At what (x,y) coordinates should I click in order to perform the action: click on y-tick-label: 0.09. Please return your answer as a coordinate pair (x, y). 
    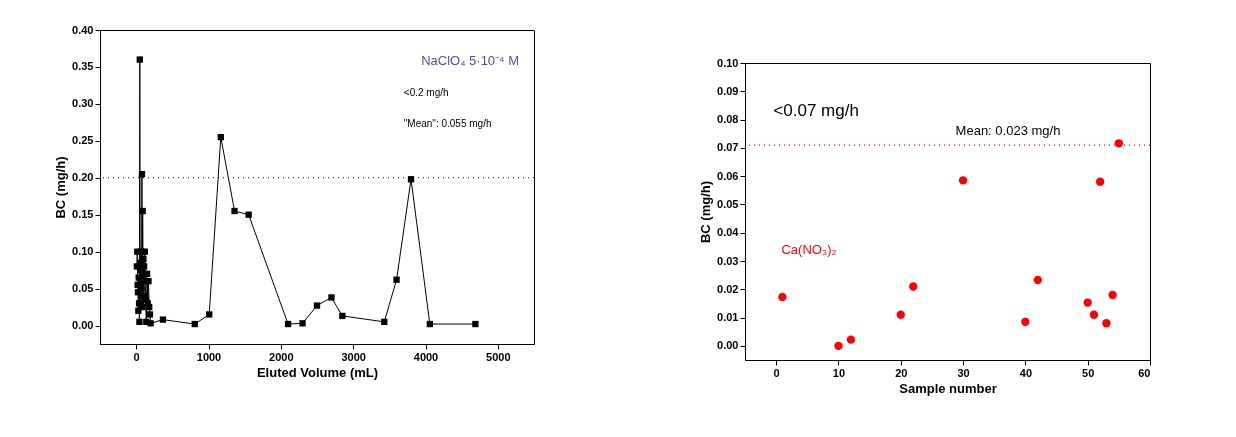
    Looking at the image, I should click on (728, 90).